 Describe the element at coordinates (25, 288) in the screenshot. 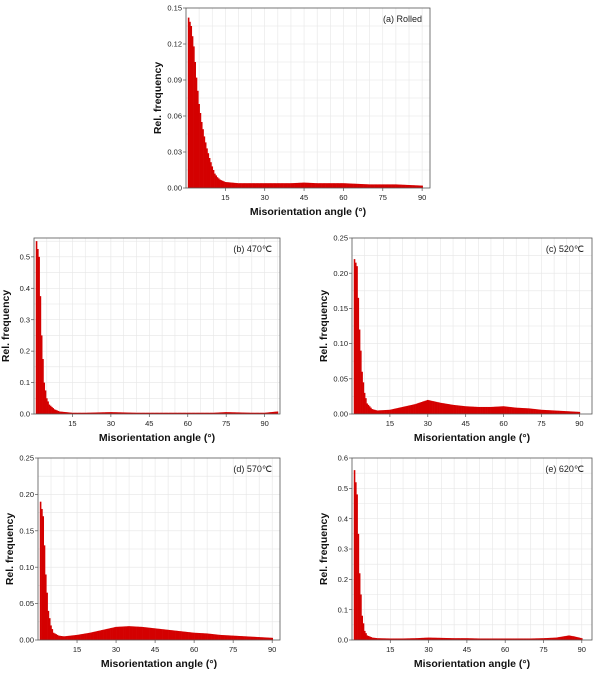

I see `y-tick-label: 0.4` at that location.